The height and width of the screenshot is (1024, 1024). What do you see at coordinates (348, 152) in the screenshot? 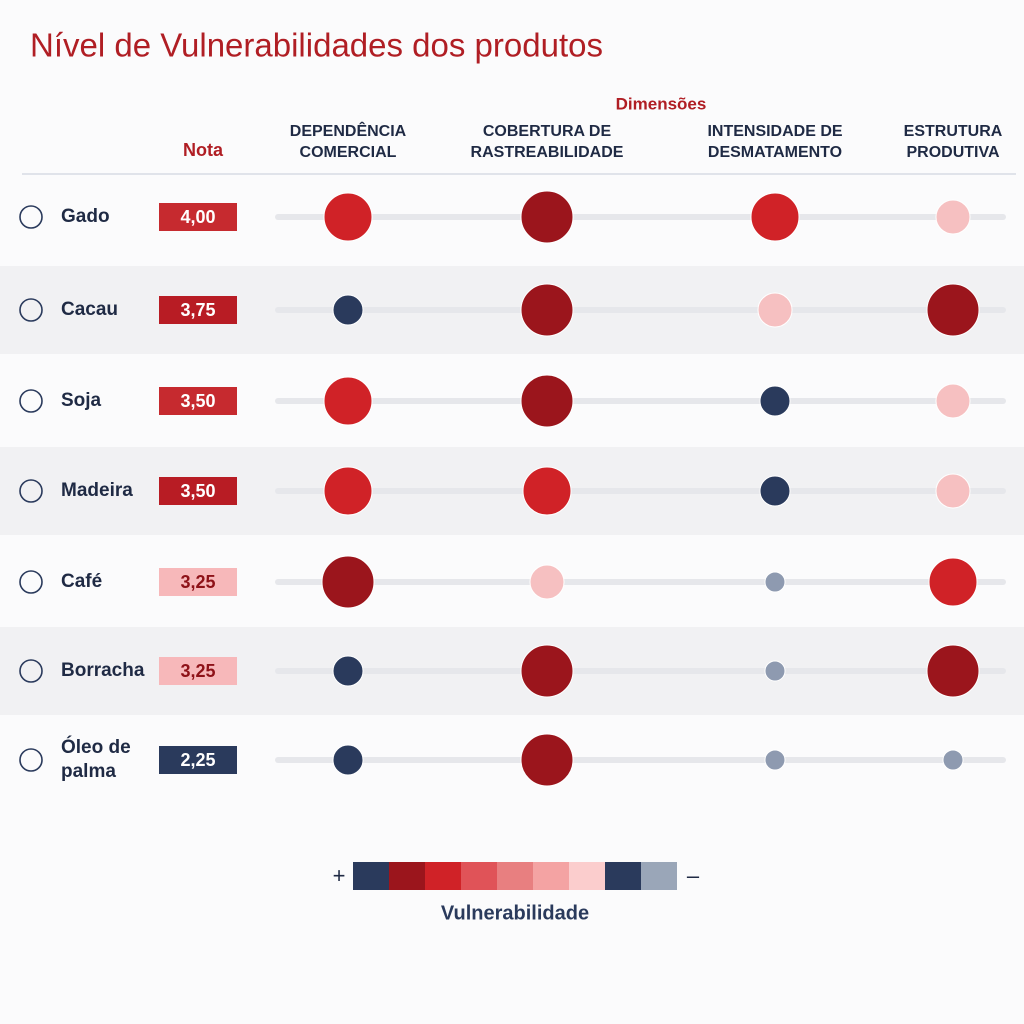
I see `dimension-label: COMERCIAL` at bounding box center [348, 152].